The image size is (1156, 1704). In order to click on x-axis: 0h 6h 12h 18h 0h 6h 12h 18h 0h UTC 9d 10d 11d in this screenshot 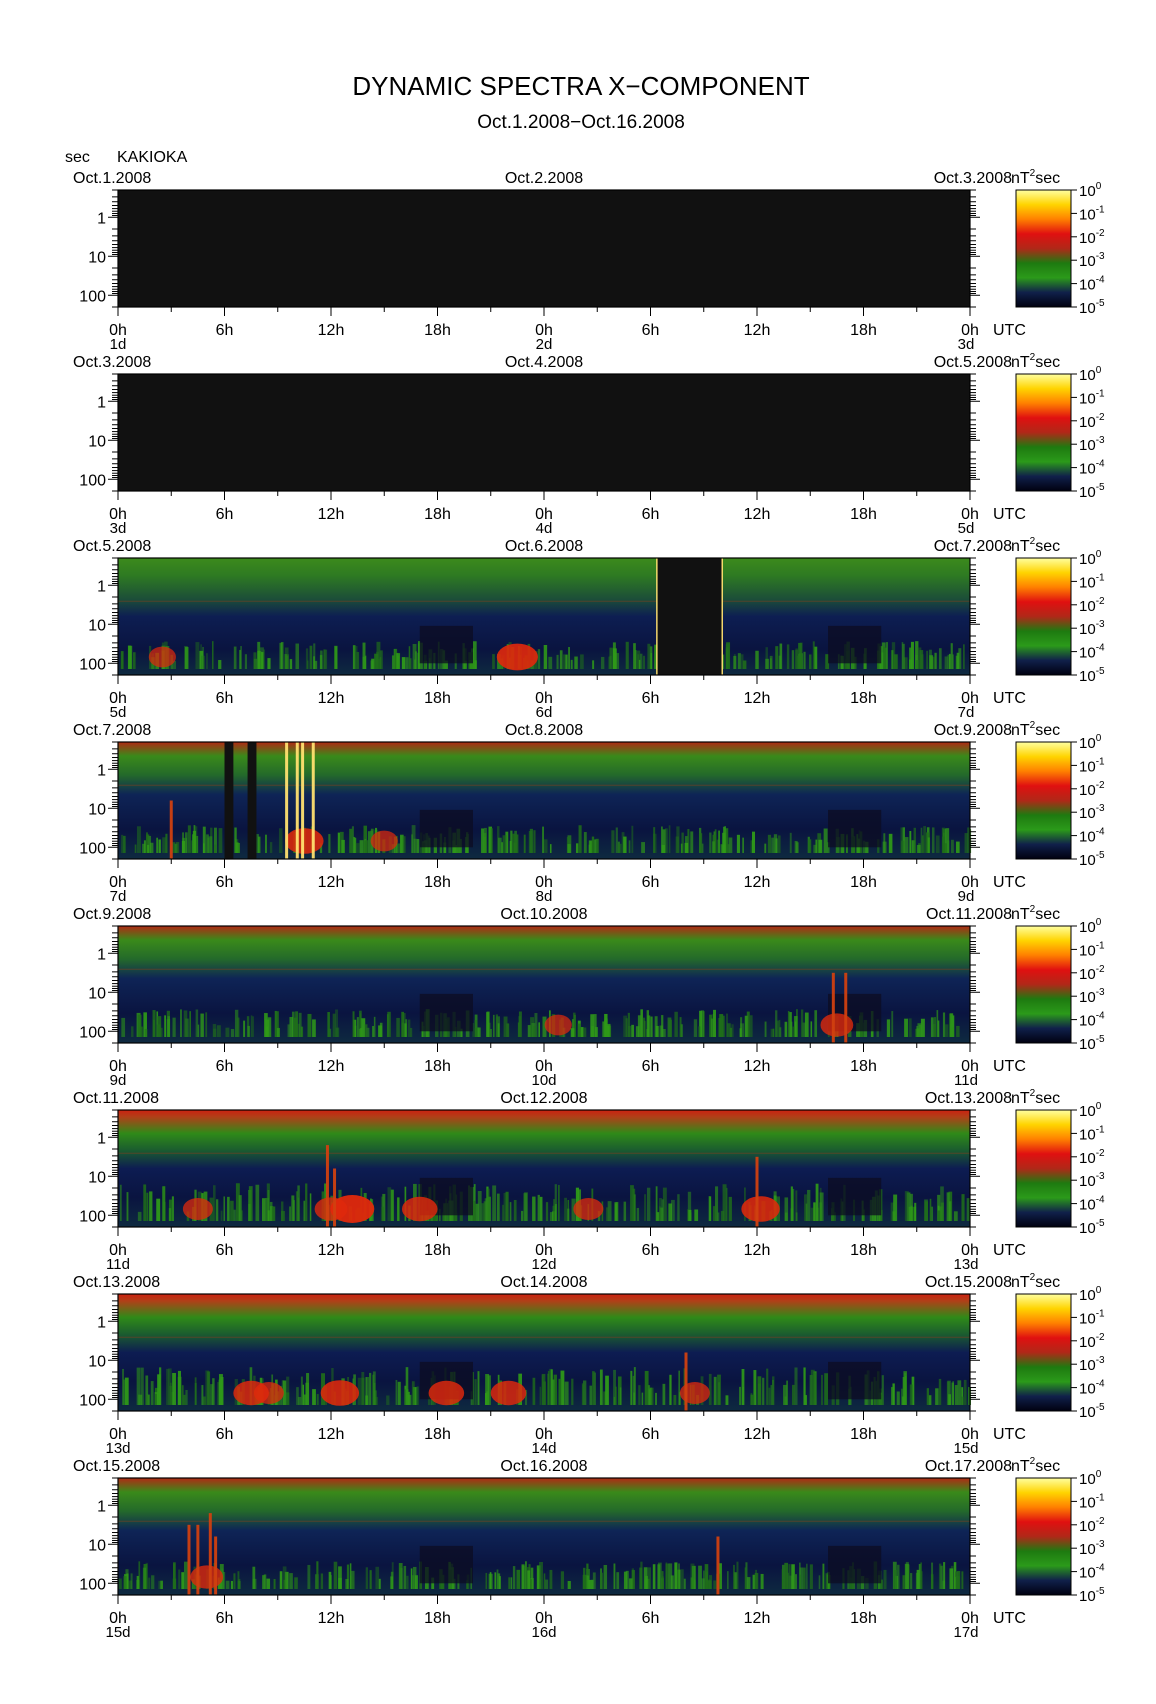, I will do `click(567, 1066)`.